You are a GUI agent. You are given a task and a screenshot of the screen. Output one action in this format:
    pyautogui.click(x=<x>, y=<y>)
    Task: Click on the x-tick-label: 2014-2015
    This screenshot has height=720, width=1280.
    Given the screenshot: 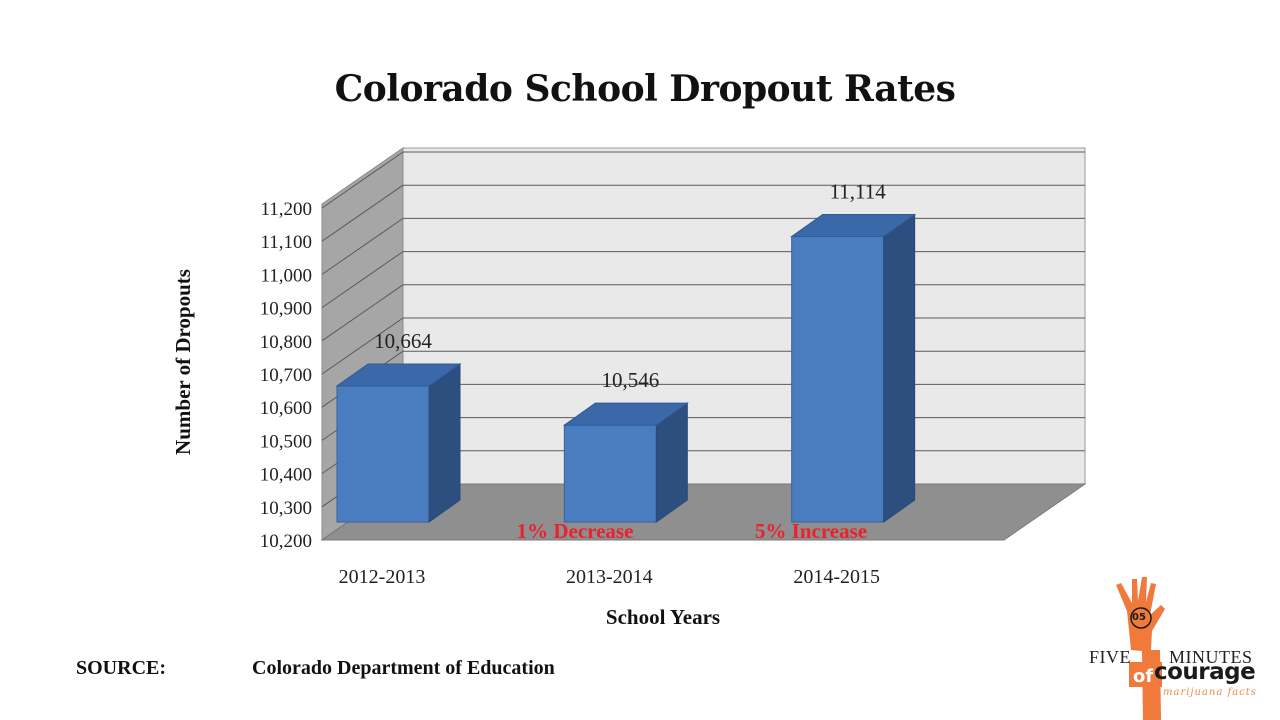 What is the action you would take?
    pyautogui.click(x=836, y=577)
    